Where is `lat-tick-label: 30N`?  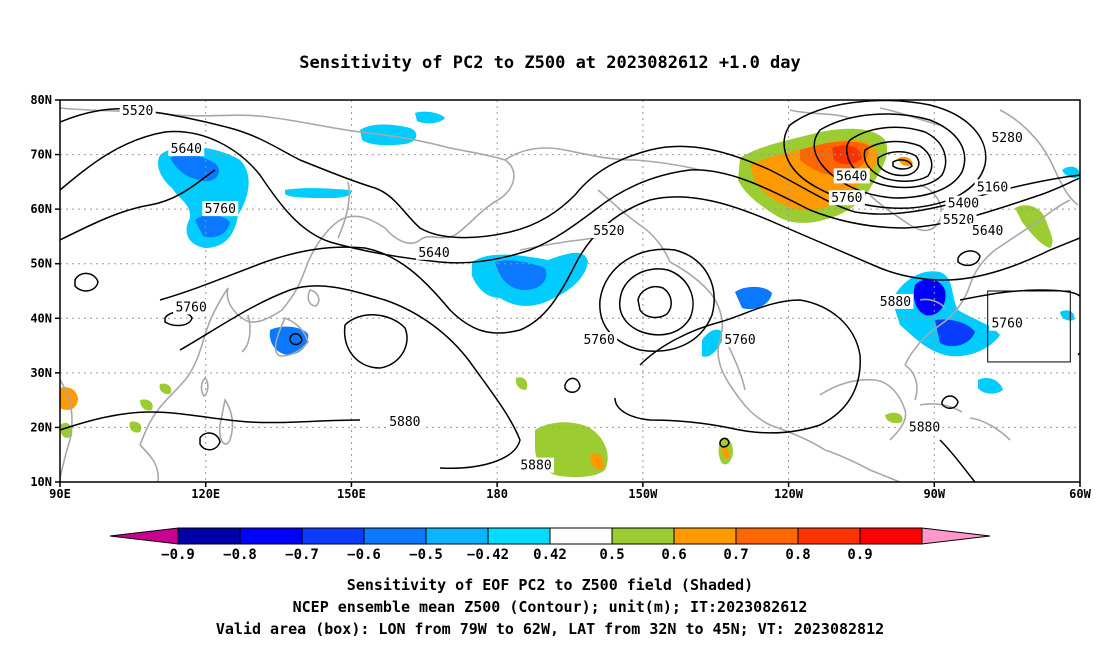
lat-tick-label: 30N is located at coordinates (41, 373).